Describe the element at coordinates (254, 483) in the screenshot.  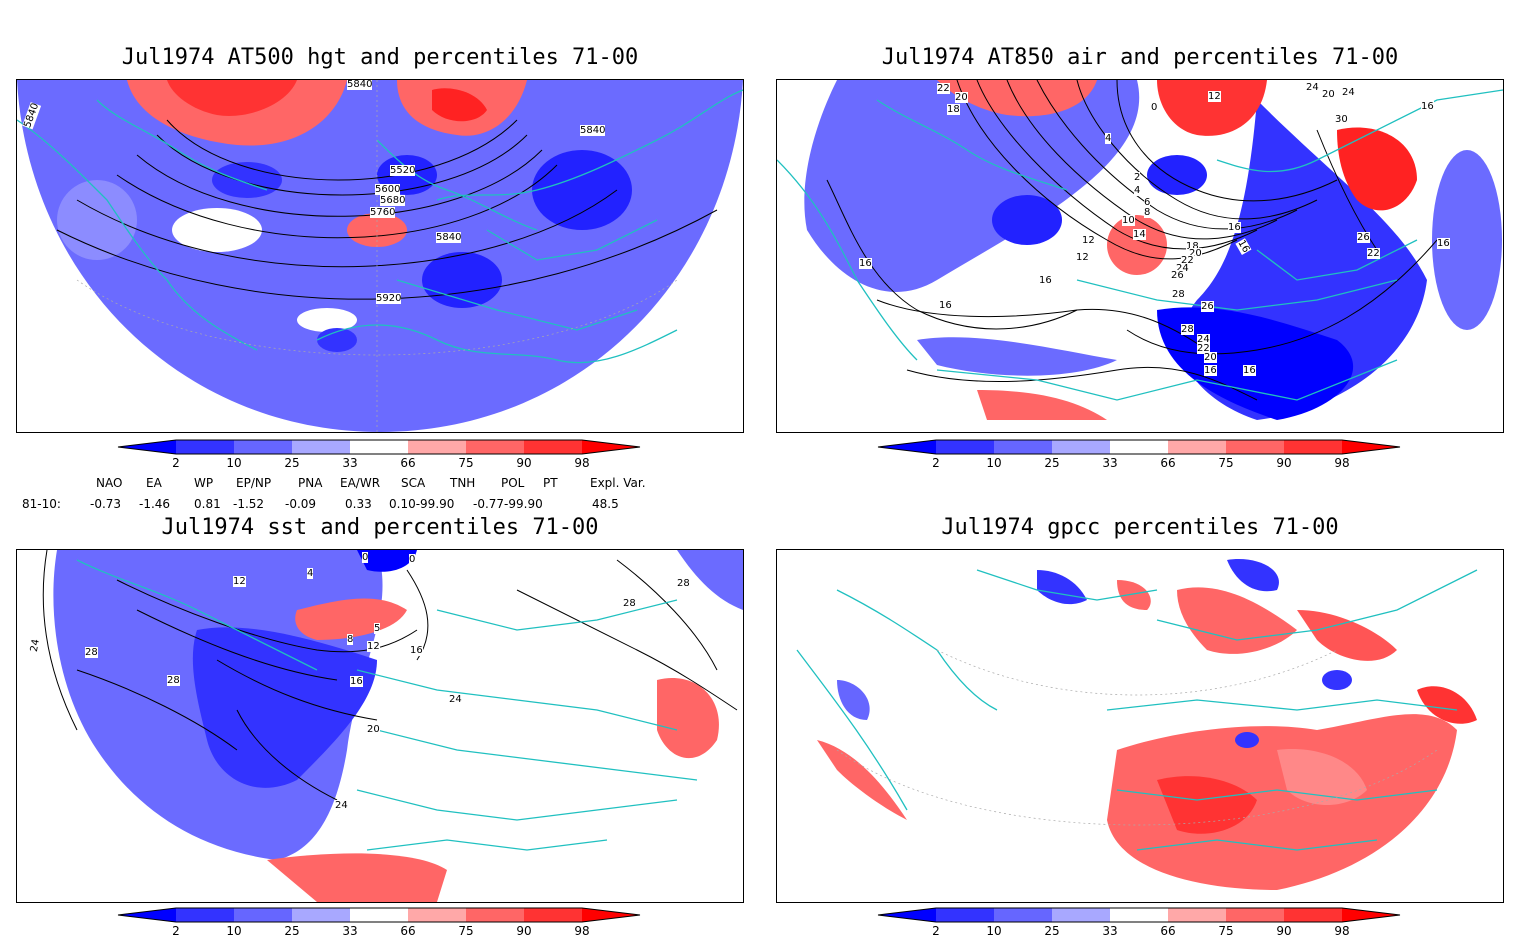
I see `index-header: EP/NP` at that location.